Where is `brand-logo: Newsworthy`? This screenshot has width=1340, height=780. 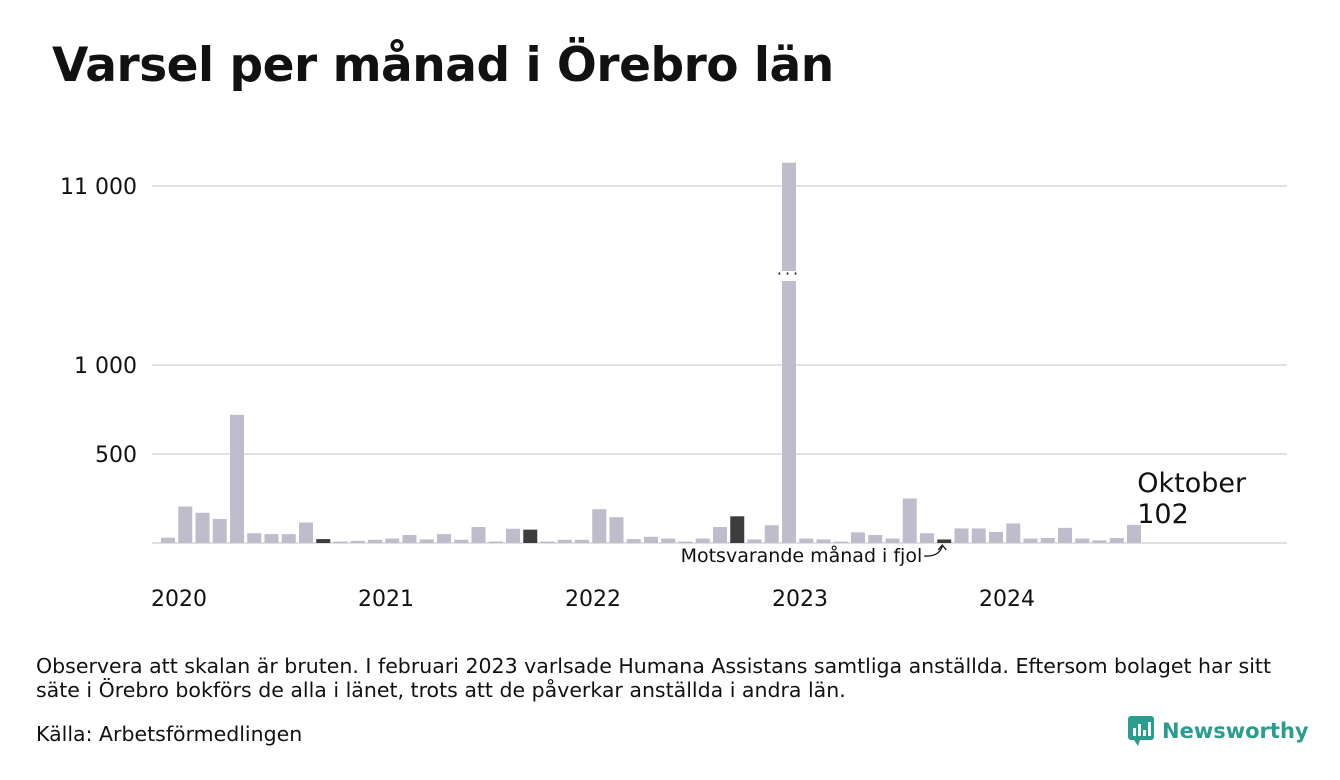
brand-logo: Newsworthy is located at coordinates (1218, 731).